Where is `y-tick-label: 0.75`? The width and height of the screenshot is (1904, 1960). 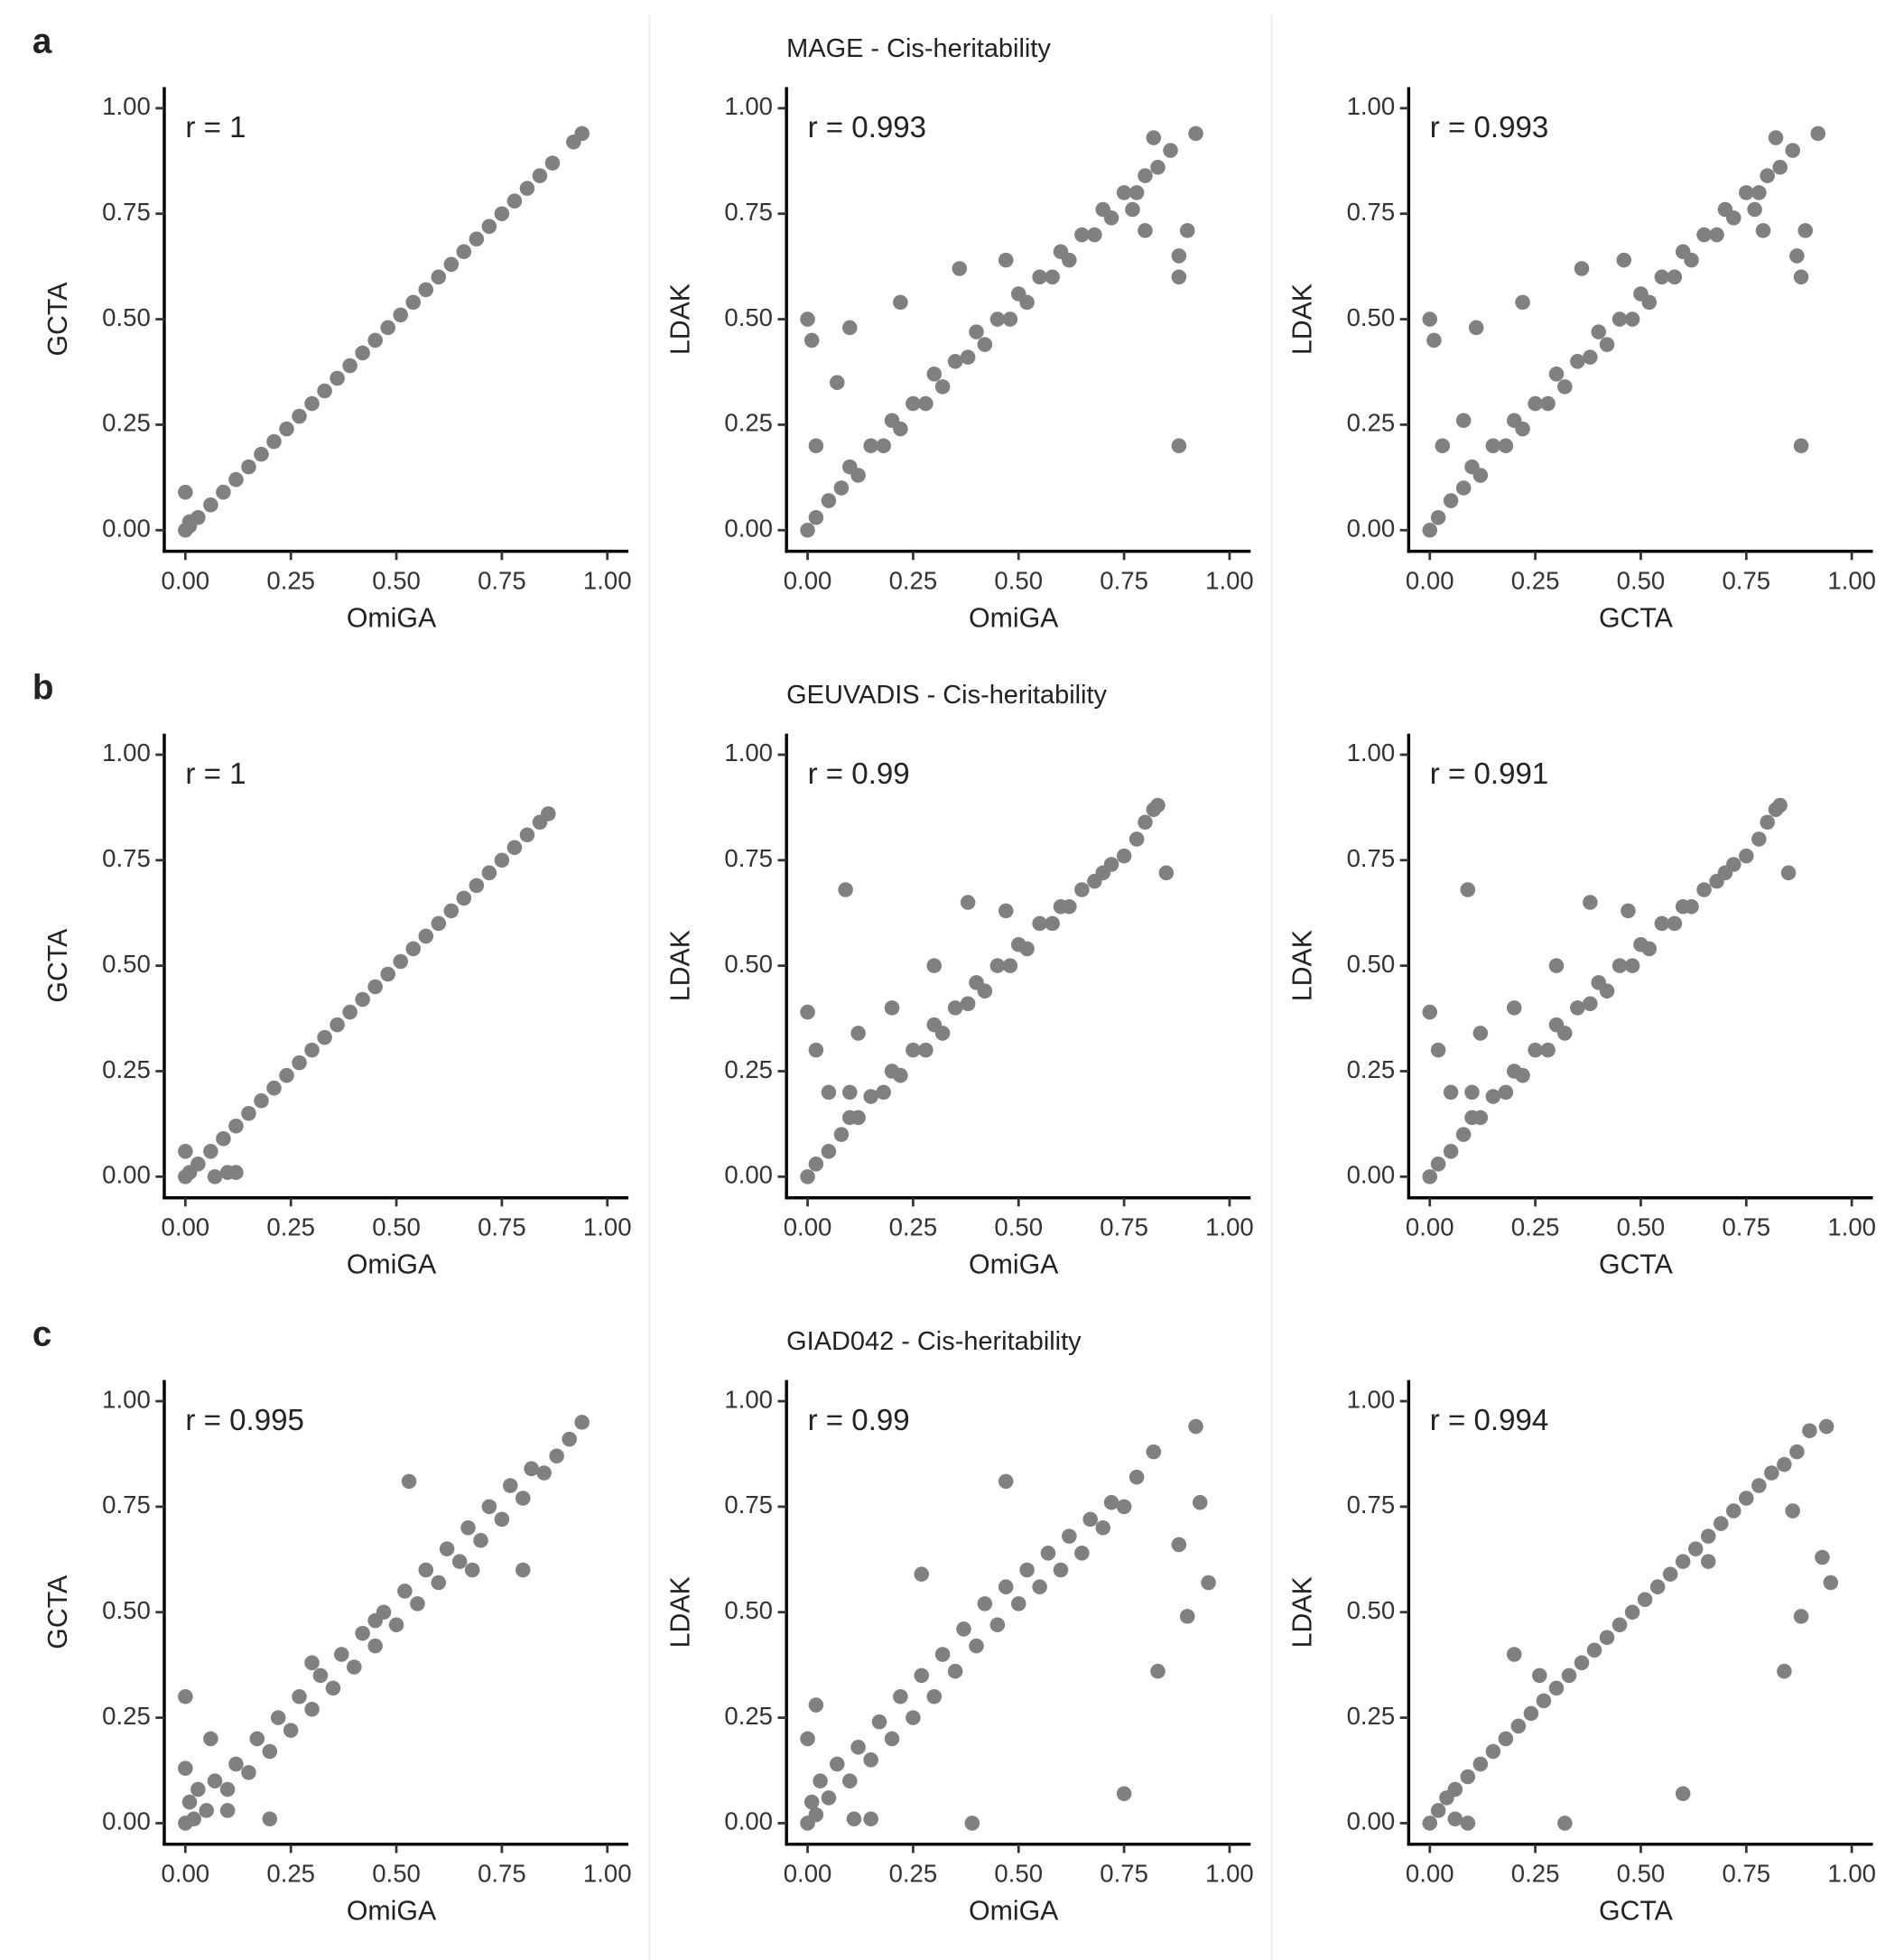 y-tick-label: 0.75 is located at coordinates (1371, 1505).